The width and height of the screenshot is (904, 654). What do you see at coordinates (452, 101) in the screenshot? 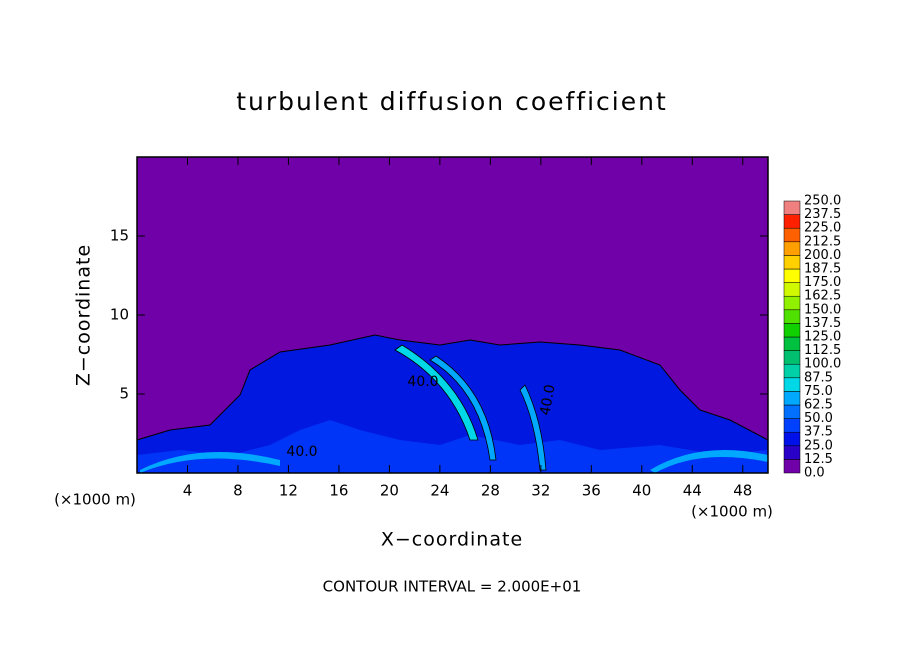
I see `chart-title: turbulent diffusion coefficient` at bounding box center [452, 101].